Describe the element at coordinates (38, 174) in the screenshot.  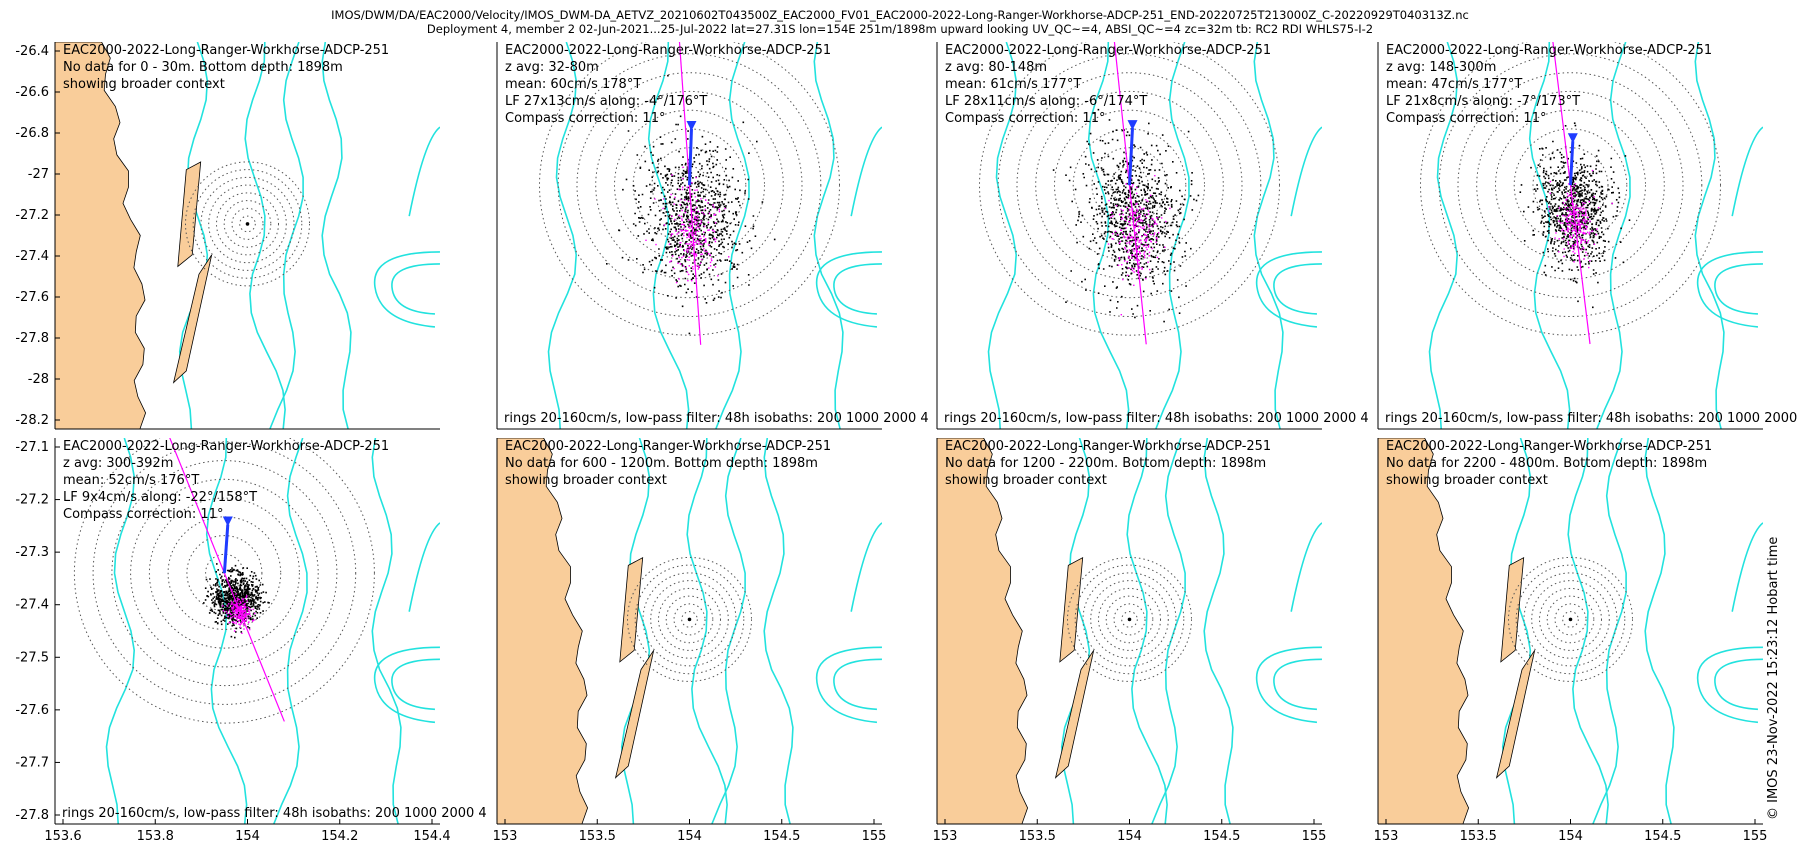
I see `y-tick-label: -27` at that location.